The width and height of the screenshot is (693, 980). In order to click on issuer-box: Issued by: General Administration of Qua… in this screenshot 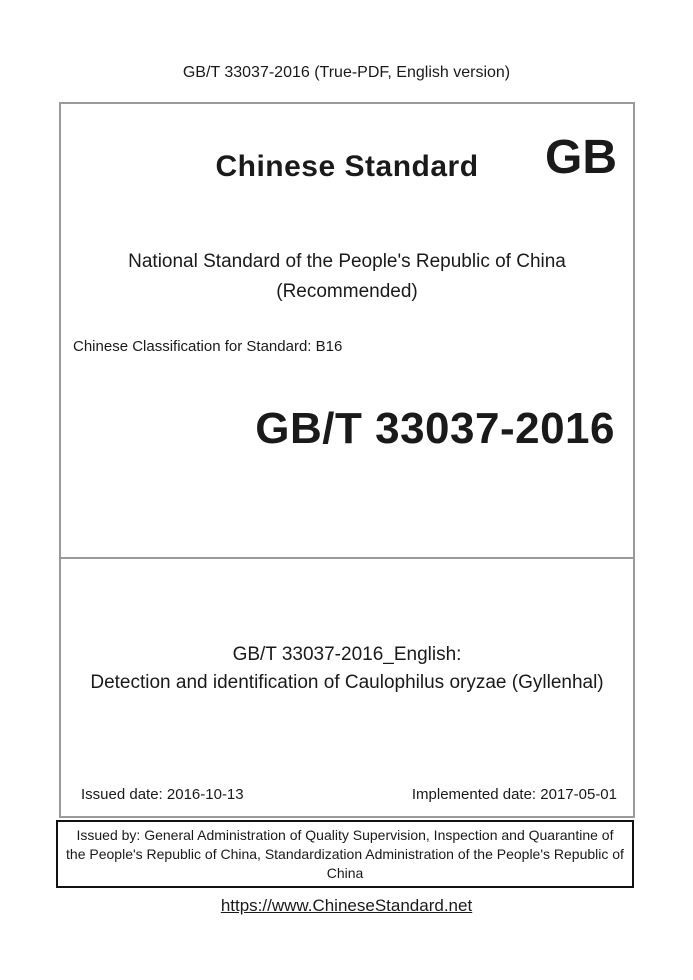, I will do `click(345, 854)`.